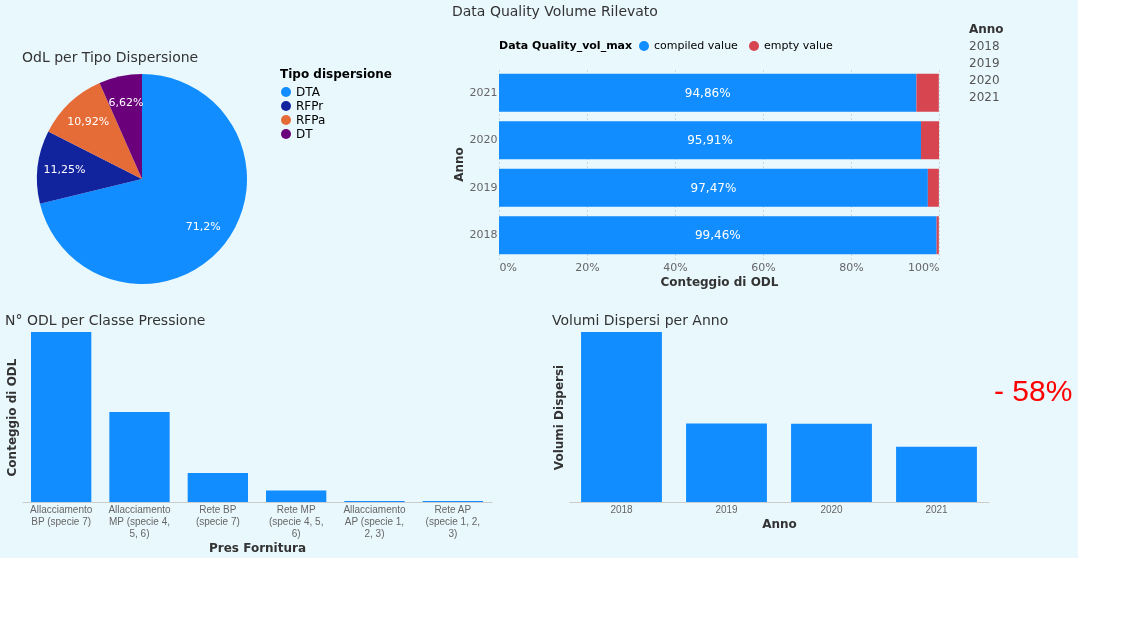 The image size is (1139, 629). Describe the element at coordinates (832, 509) in the screenshot. I see `x-tick-label: 2020` at that location.